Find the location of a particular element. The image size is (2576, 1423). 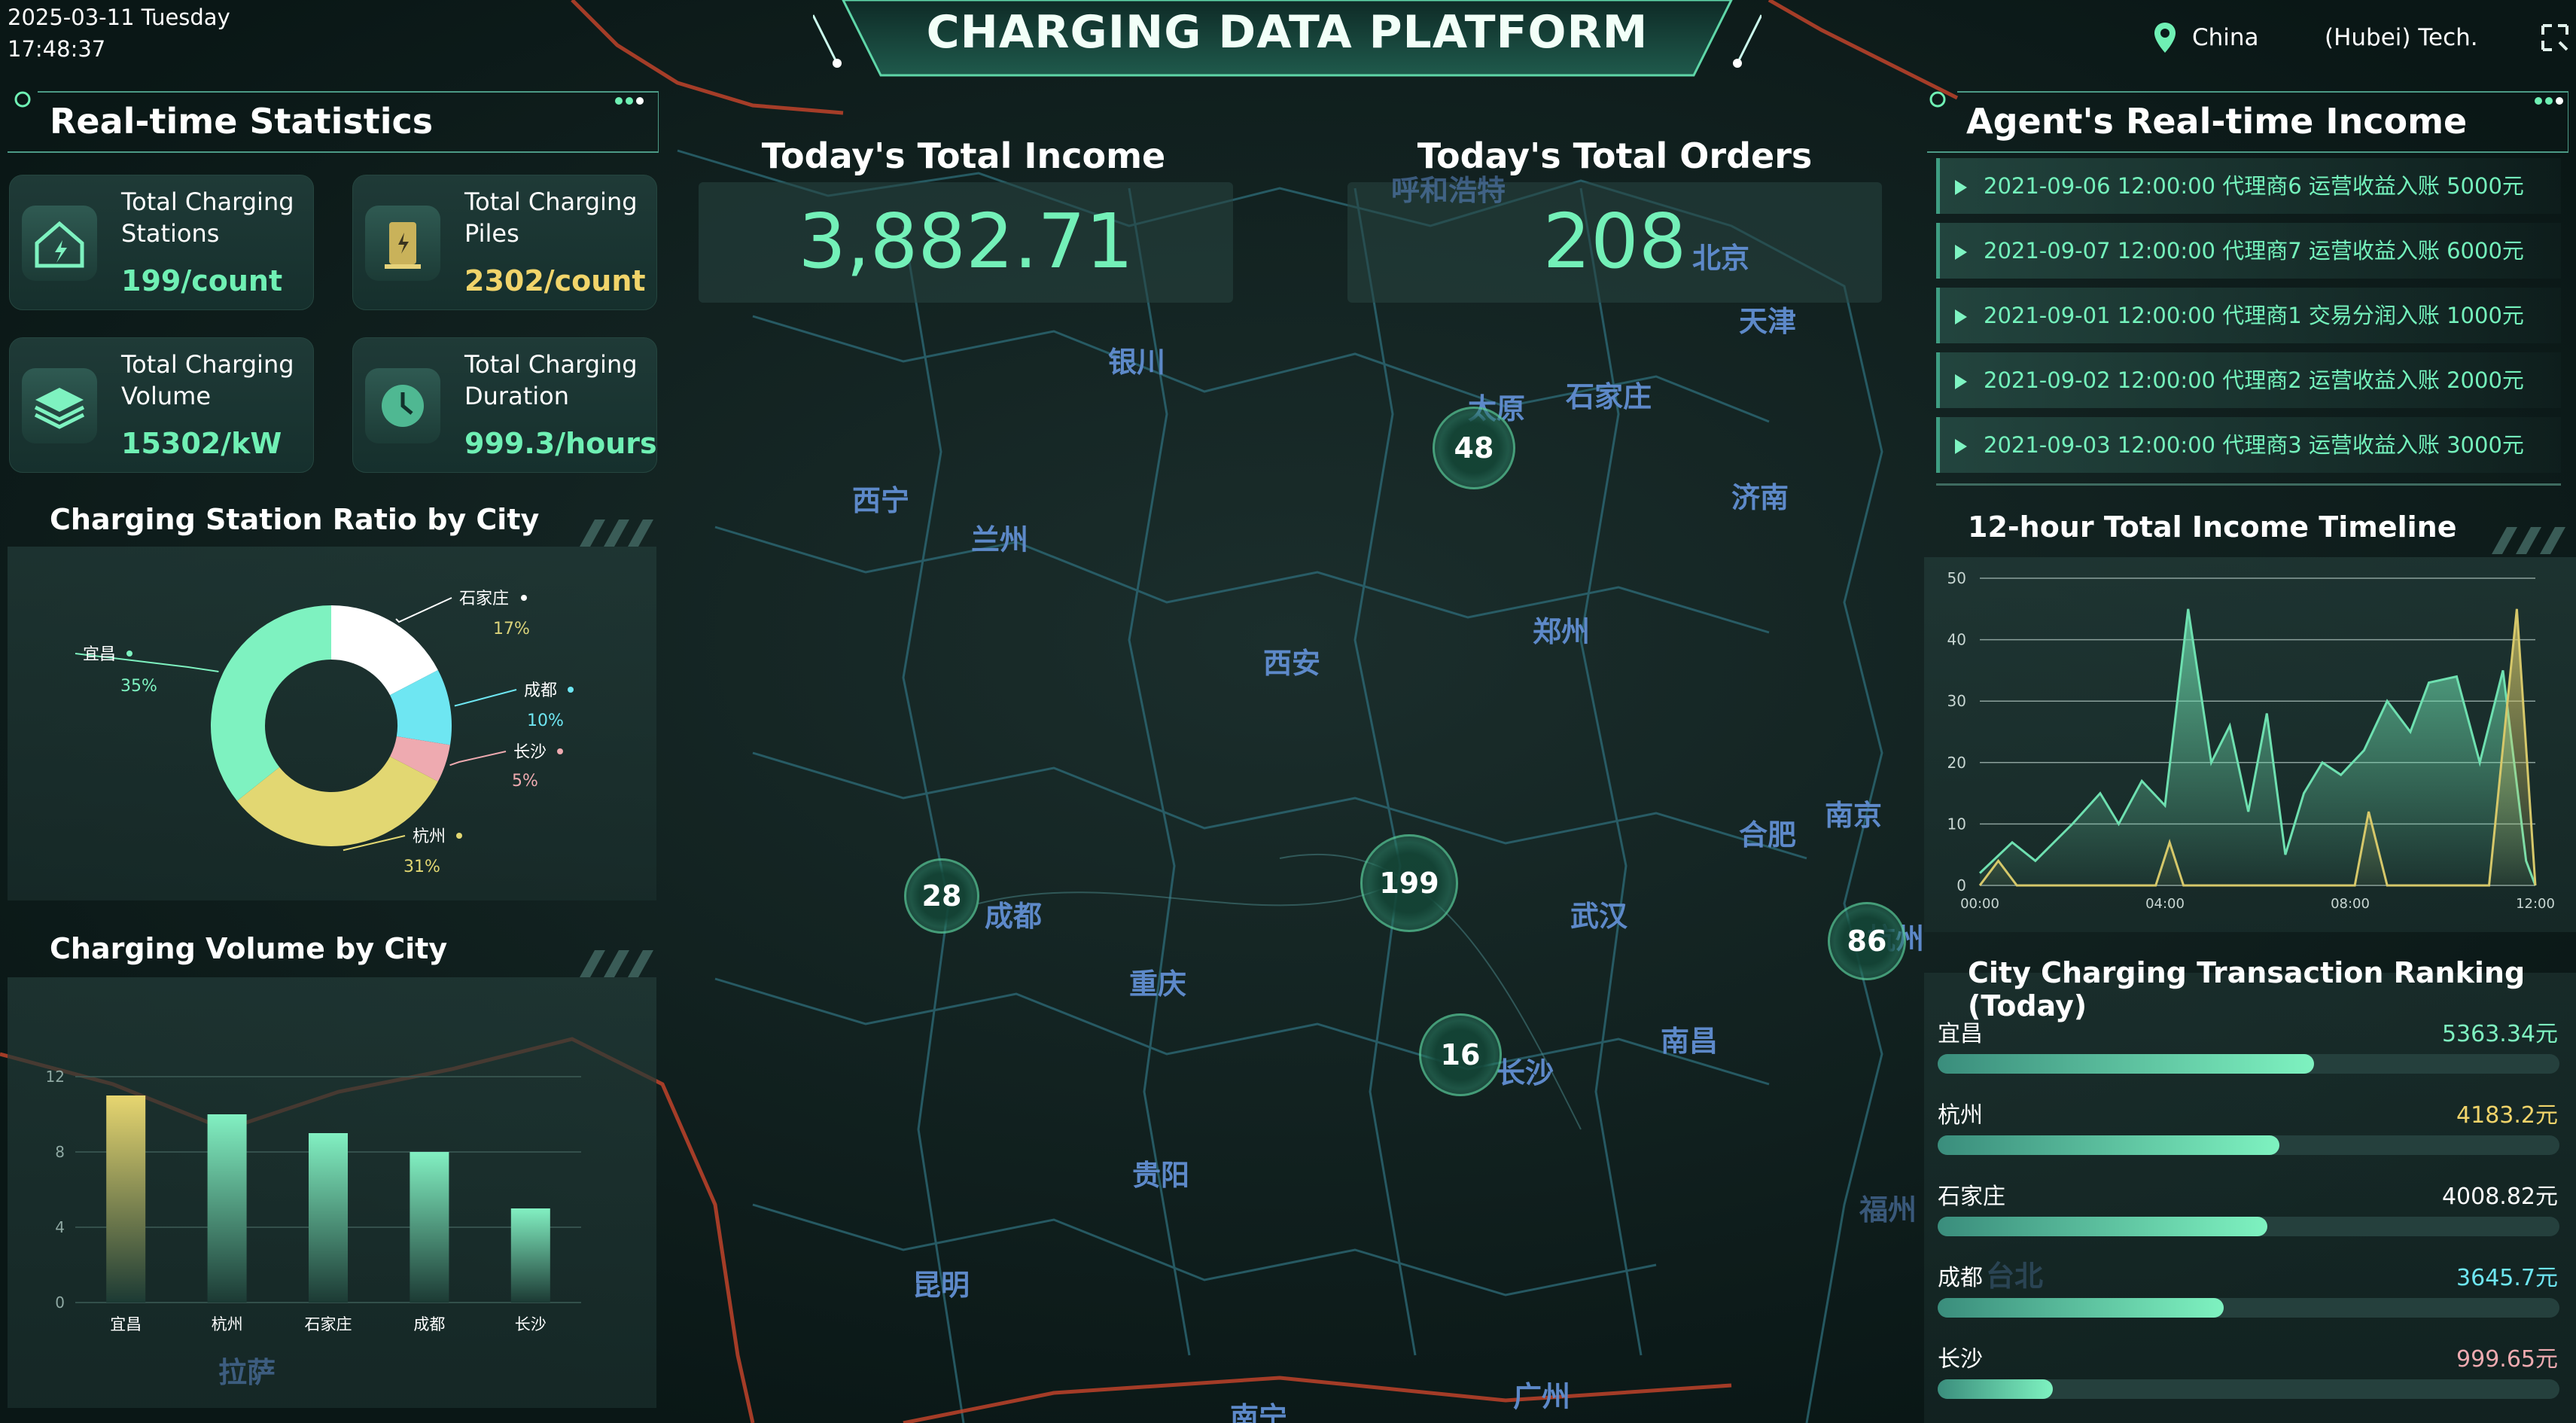

income-label: Today's Total Income is located at coordinates (964, 156).